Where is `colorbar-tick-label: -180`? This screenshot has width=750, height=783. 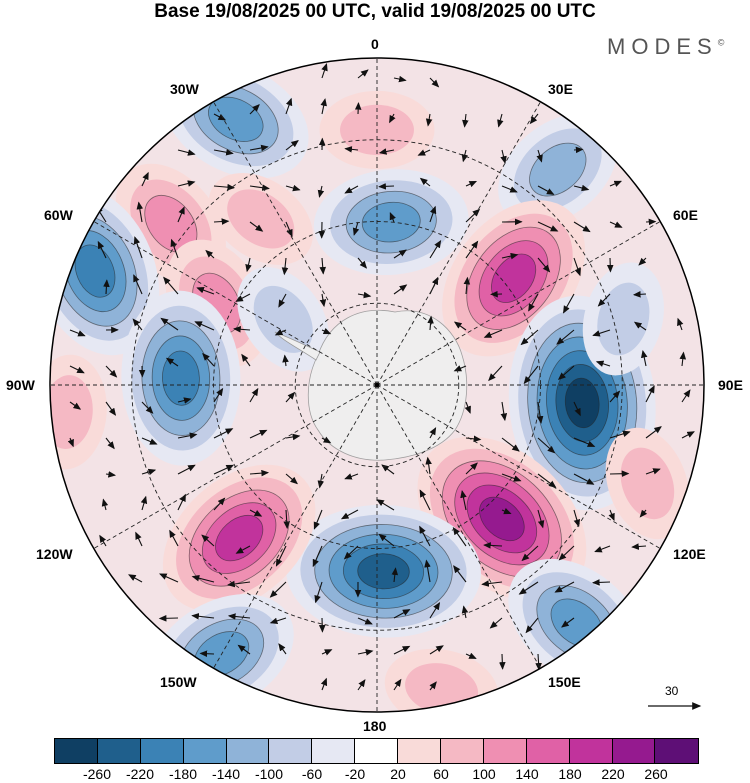 colorbar-tick-label: -180 is located at coordinates (183, 774).